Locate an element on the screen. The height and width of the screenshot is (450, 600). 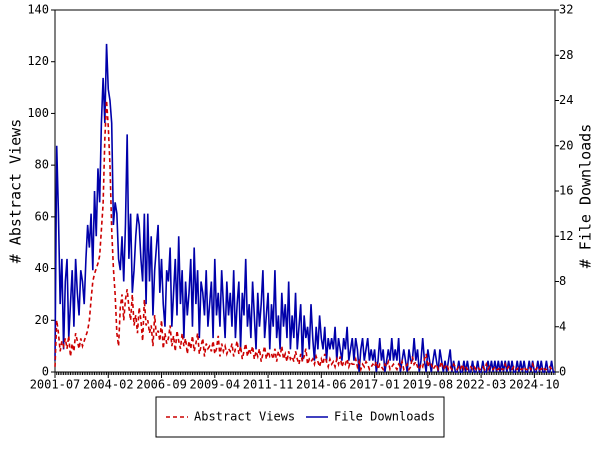
y2-tick-label: 4 is located at coordinates (562, 326).